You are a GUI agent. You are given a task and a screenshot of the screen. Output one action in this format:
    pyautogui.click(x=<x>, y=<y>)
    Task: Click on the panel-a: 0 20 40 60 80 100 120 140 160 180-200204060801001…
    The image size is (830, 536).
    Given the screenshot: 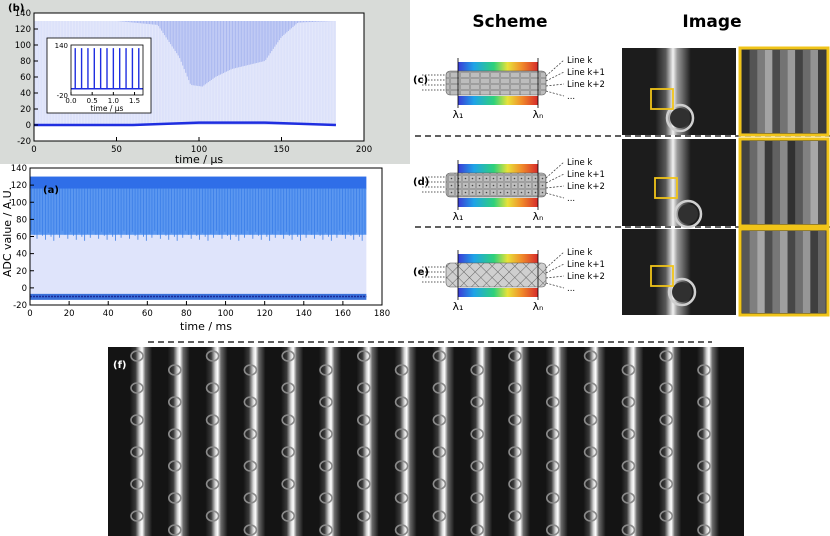 What is the action you would take?
    pyautogui.click(x=195, y=248)
    